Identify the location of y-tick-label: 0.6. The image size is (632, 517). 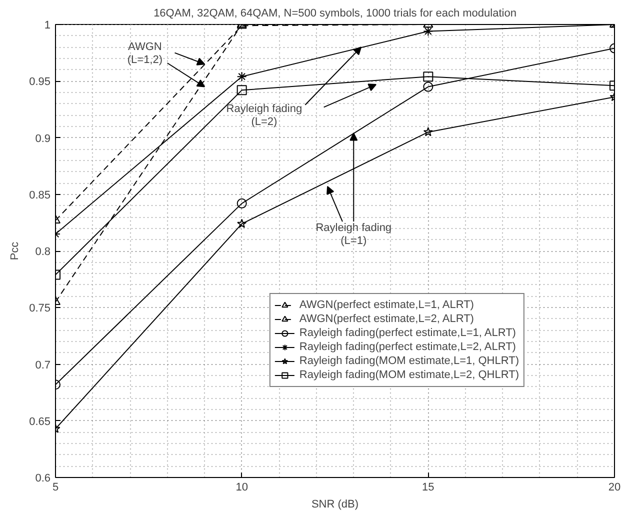
(43, 478).